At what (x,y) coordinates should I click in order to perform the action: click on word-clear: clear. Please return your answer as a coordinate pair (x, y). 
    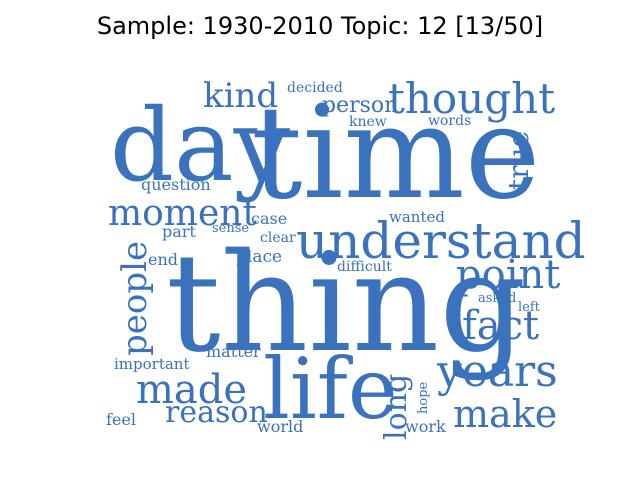
    Looking at the image, I should click on (278, 238).